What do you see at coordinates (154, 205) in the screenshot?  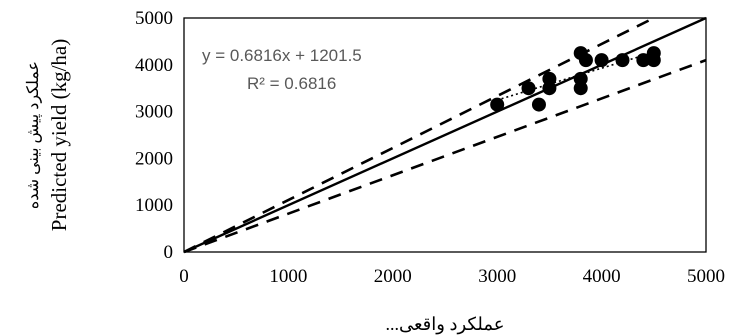 I see `y-tick-label: 1000` at bounding box center [154, 205].